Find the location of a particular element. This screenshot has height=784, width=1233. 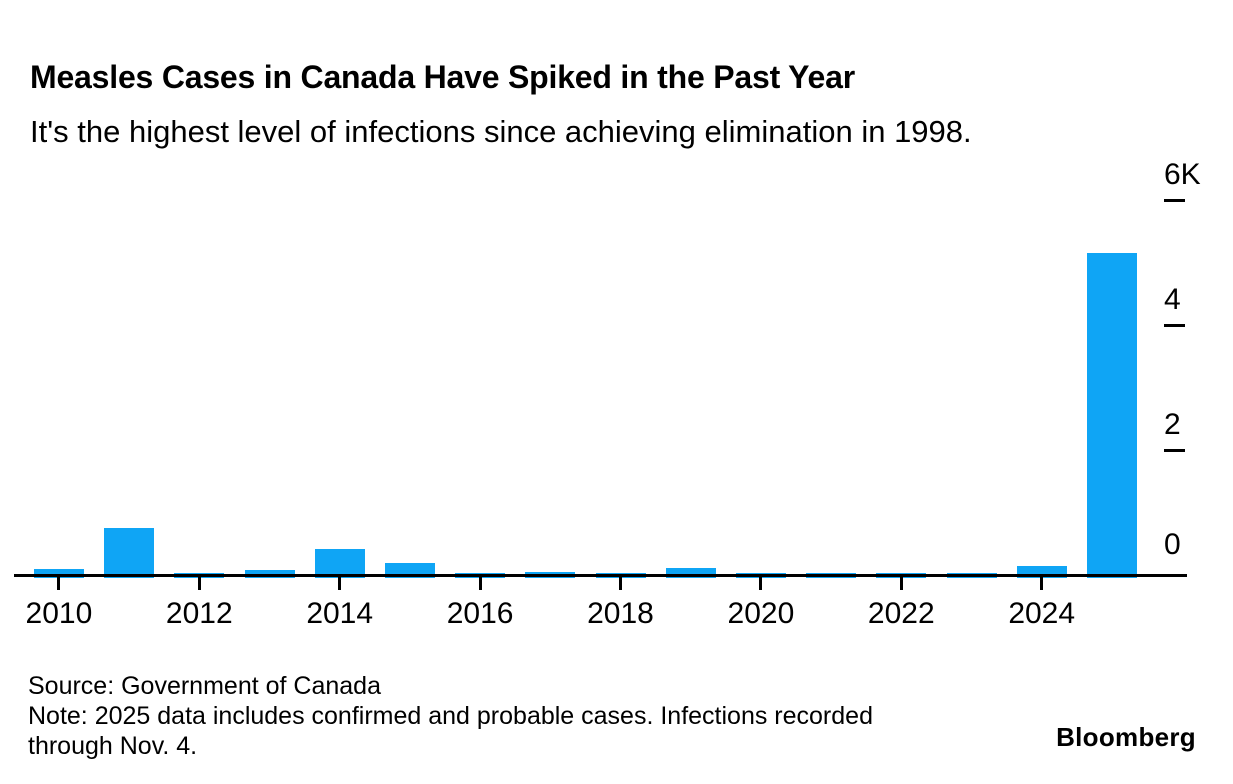

x-tick-label: 2010 is located at coordinates (59, 613).